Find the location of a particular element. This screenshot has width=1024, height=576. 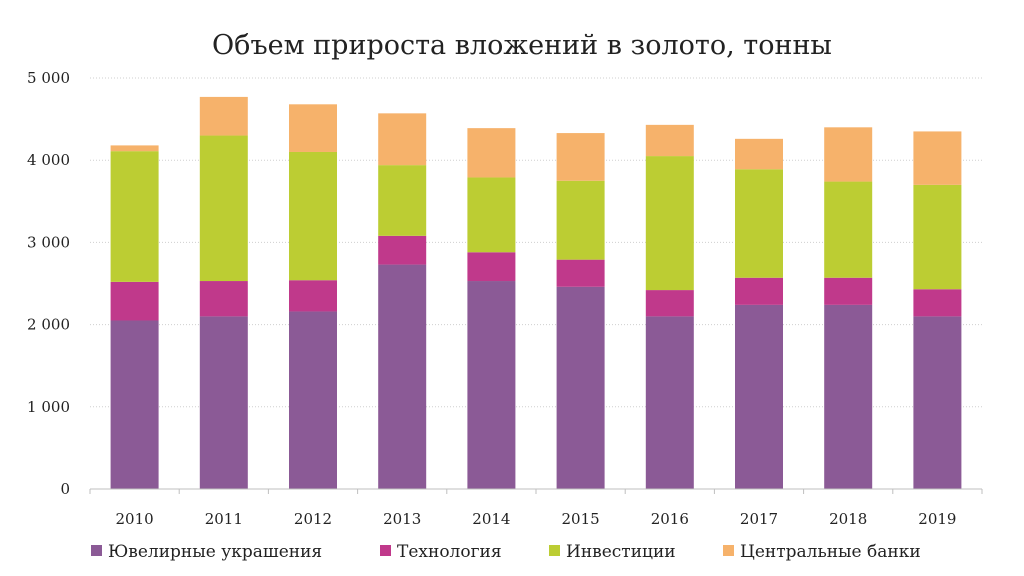

bar-stack-2014 is located at coordinates (491, 308).